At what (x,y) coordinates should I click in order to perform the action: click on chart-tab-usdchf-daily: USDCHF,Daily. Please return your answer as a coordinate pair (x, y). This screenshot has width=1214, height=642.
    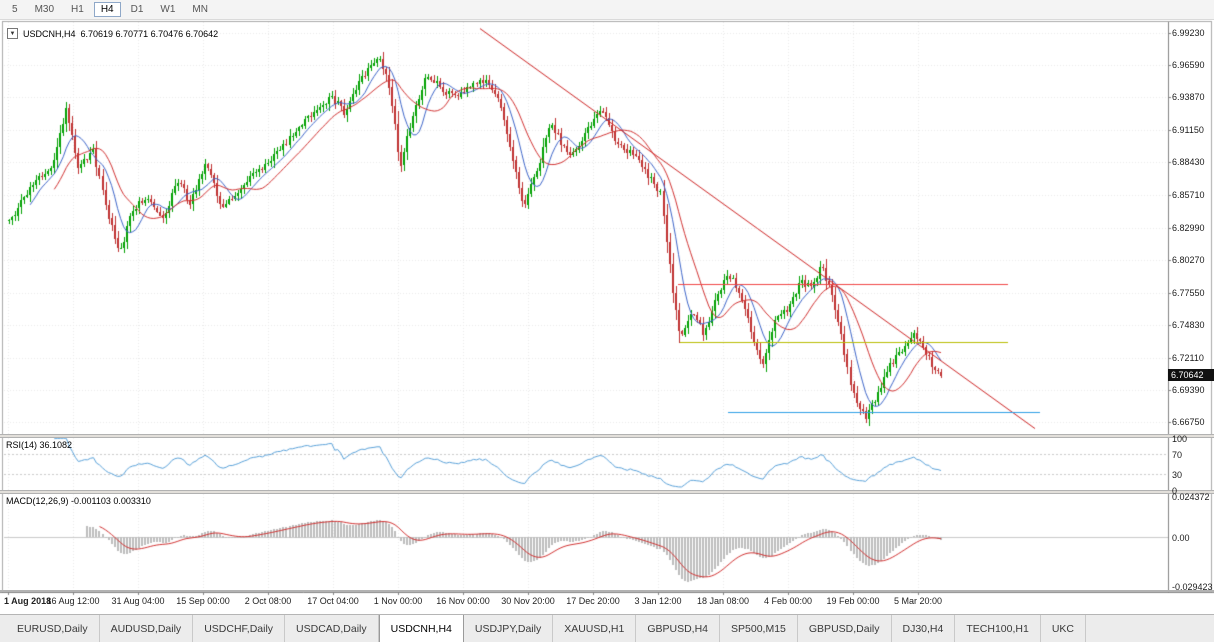
    Looking at the image, I should click on (239, 628).